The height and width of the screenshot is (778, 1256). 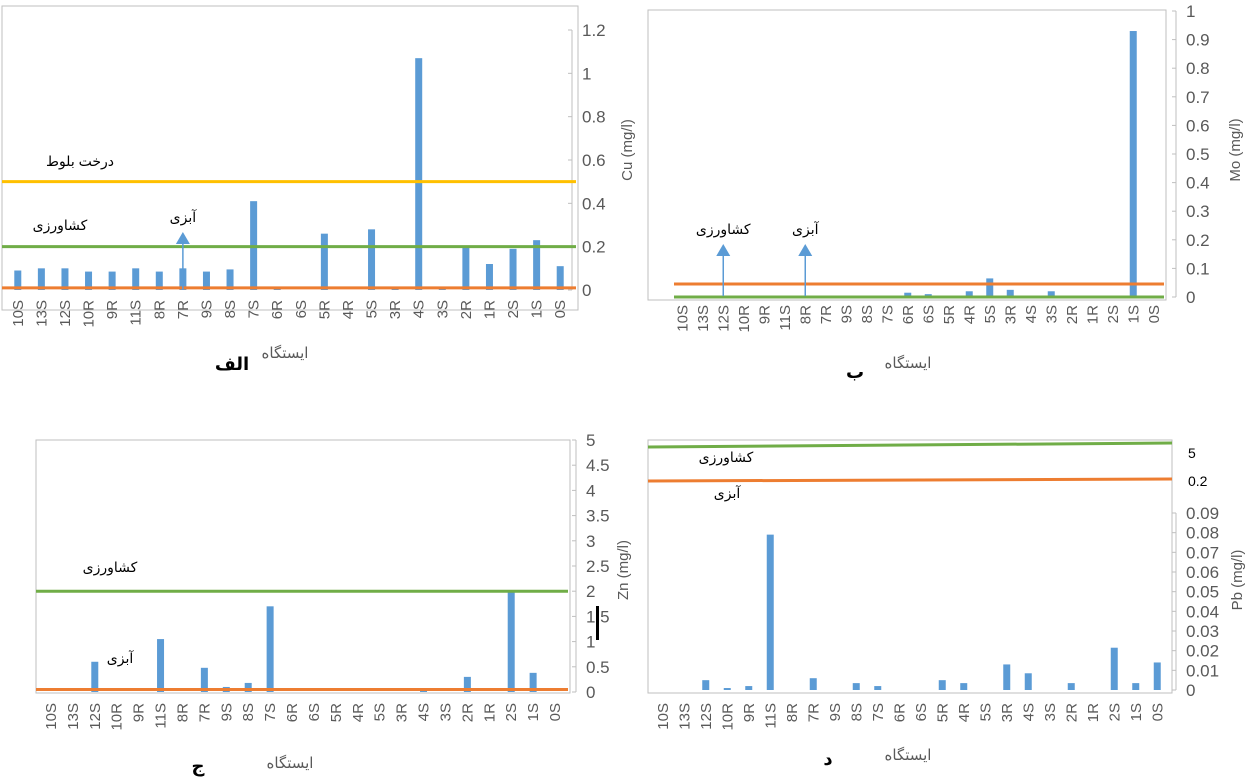 I want to click on x-tick-label: 11S, so click(x=770, y=716).